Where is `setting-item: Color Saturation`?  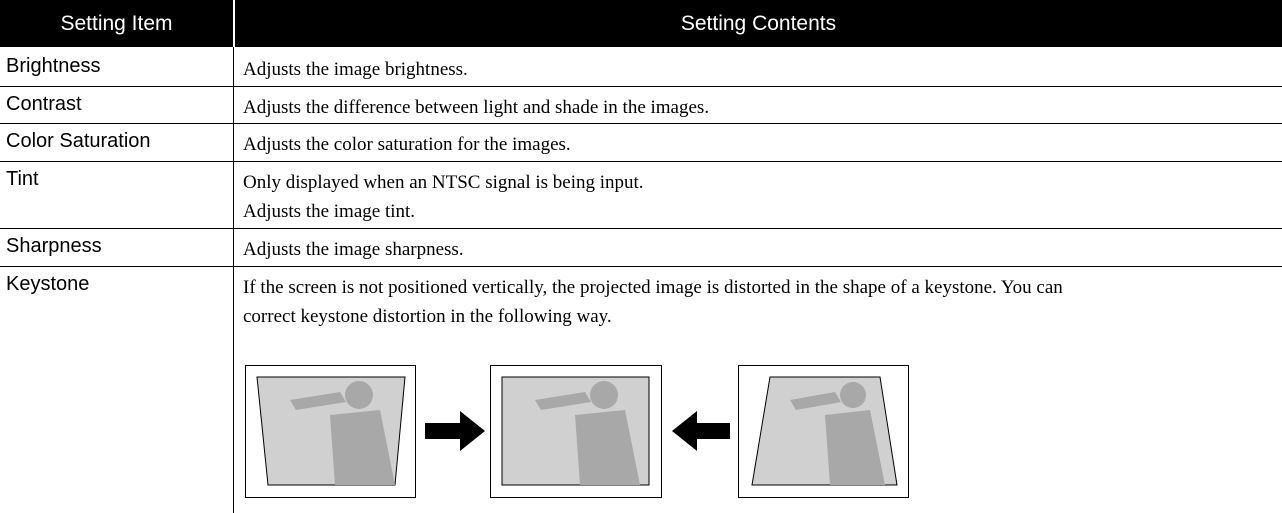 setting-item: Color Saturation is located at coordinates (78, 141).